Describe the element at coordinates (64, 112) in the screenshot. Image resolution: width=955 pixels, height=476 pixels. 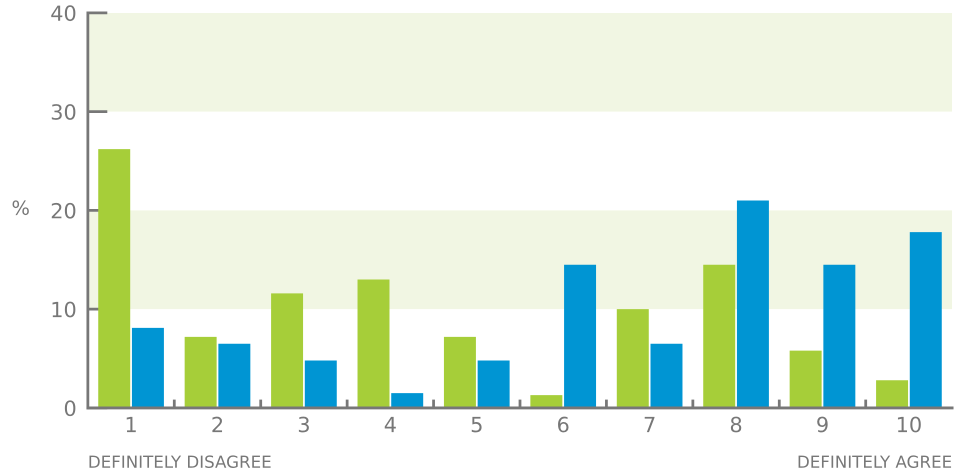
I see `y-tick-label: 30` at that location.